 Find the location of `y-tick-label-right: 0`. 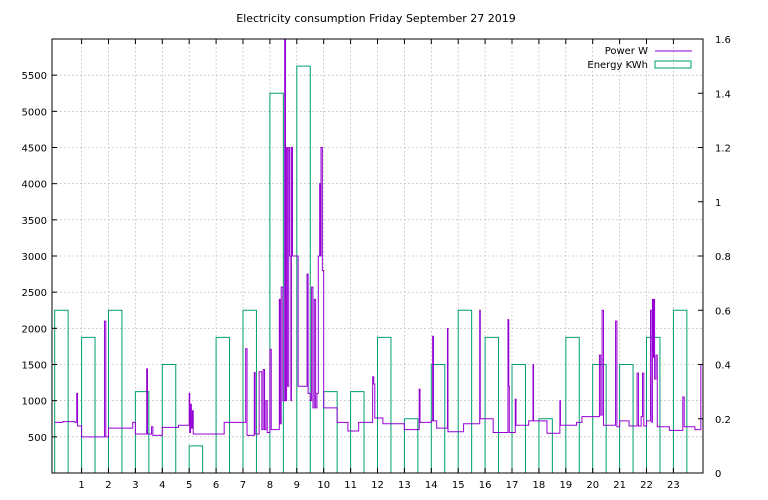

y-tick-label-right: 0 is located at coordinates (718, 474).